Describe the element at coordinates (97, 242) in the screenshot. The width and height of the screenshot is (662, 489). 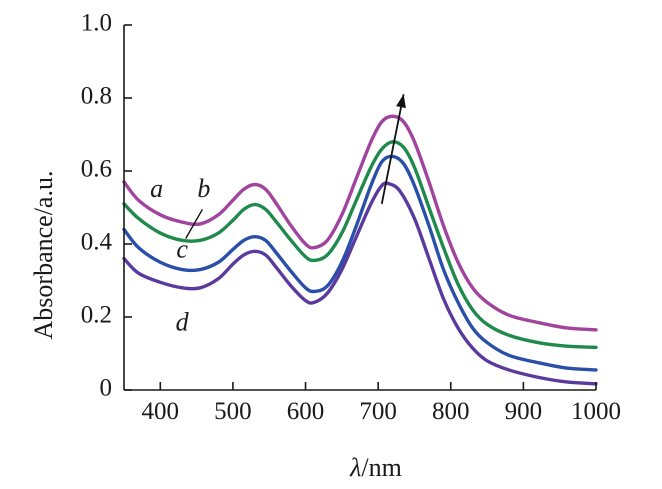
I see `y-tick-label: 0.4` at that location.